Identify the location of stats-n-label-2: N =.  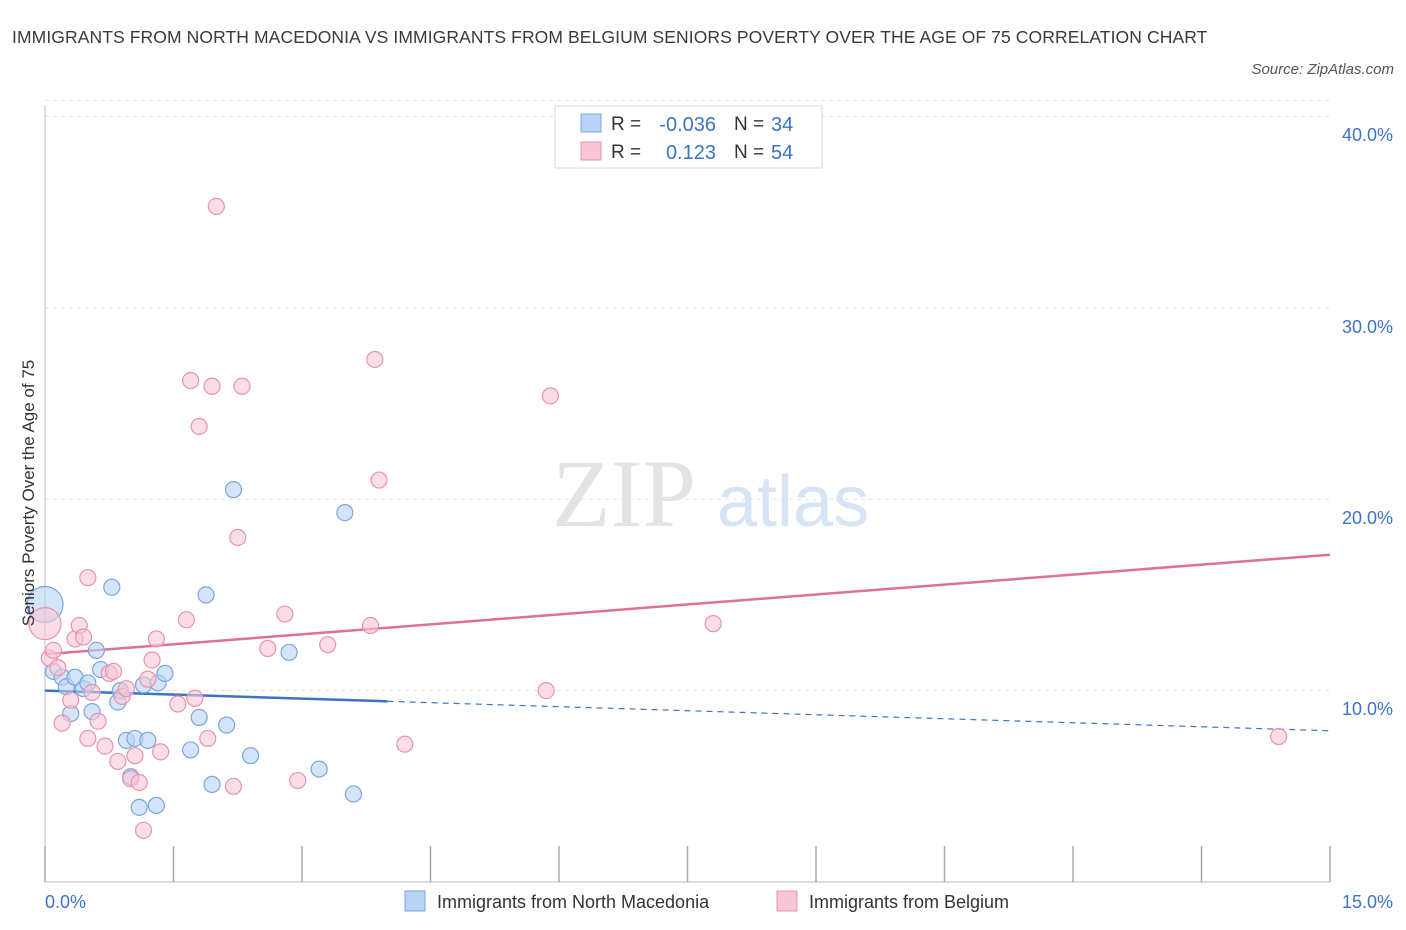
(749, 152).